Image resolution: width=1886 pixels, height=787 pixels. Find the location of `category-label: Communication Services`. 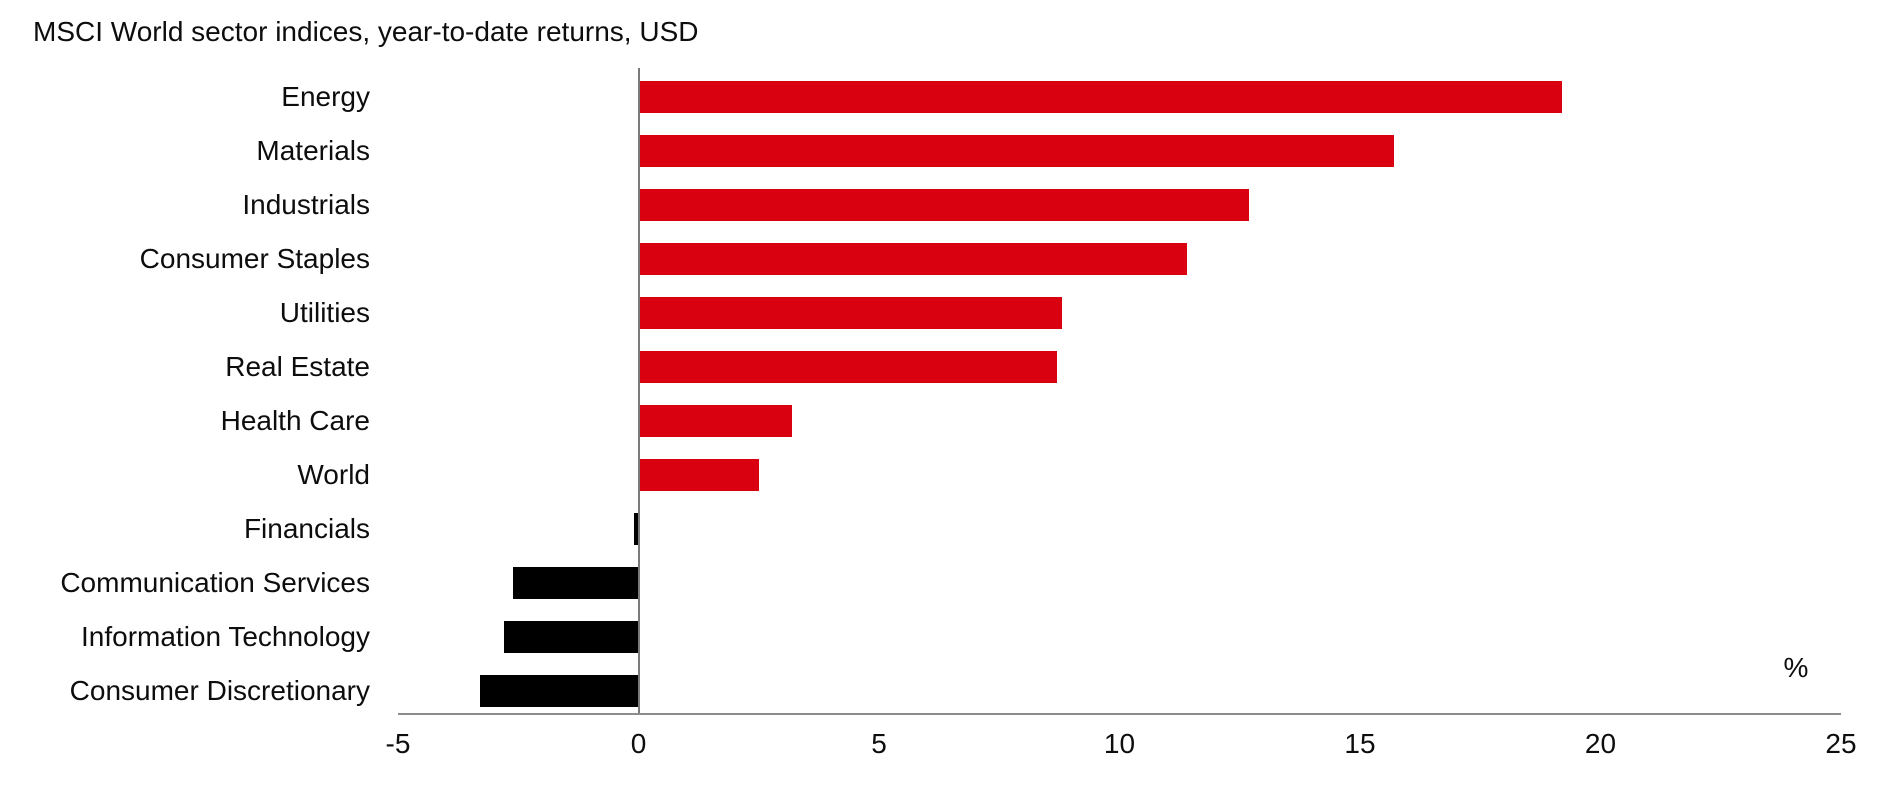

category-label: Communication Services is located at coordinates (215, 582).